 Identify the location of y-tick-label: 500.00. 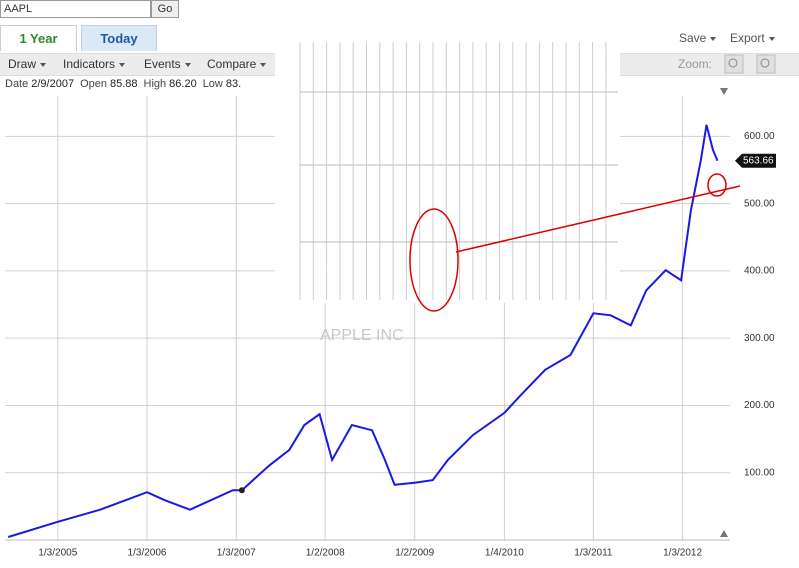
(759, 203).